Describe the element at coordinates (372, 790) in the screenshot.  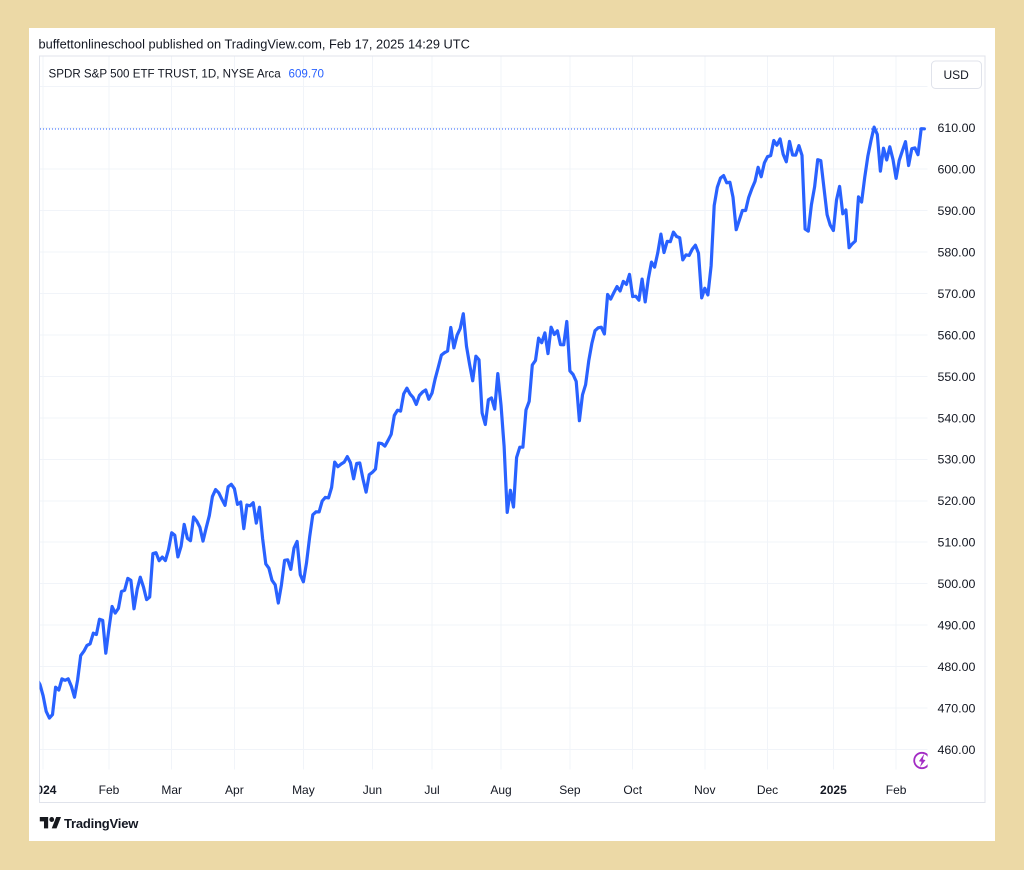
I see `svg-text: Jun` at that location.